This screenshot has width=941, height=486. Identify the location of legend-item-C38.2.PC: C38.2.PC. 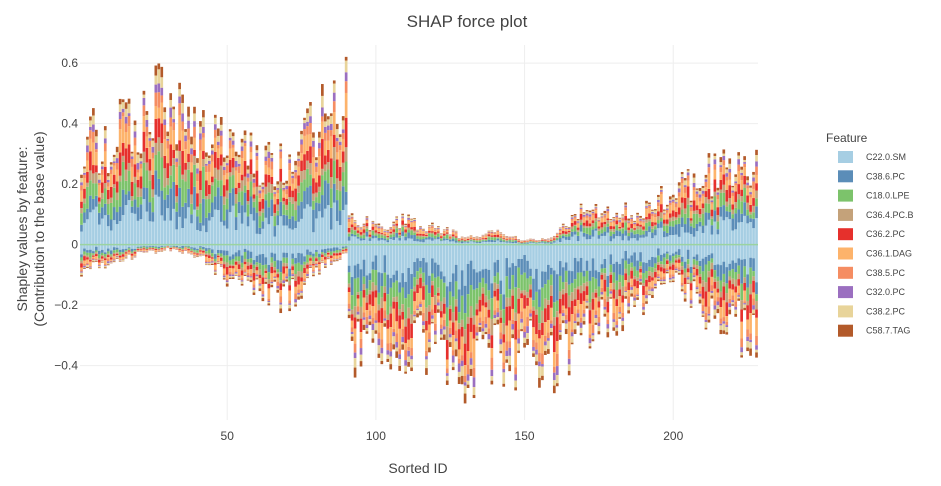
(872, 311).